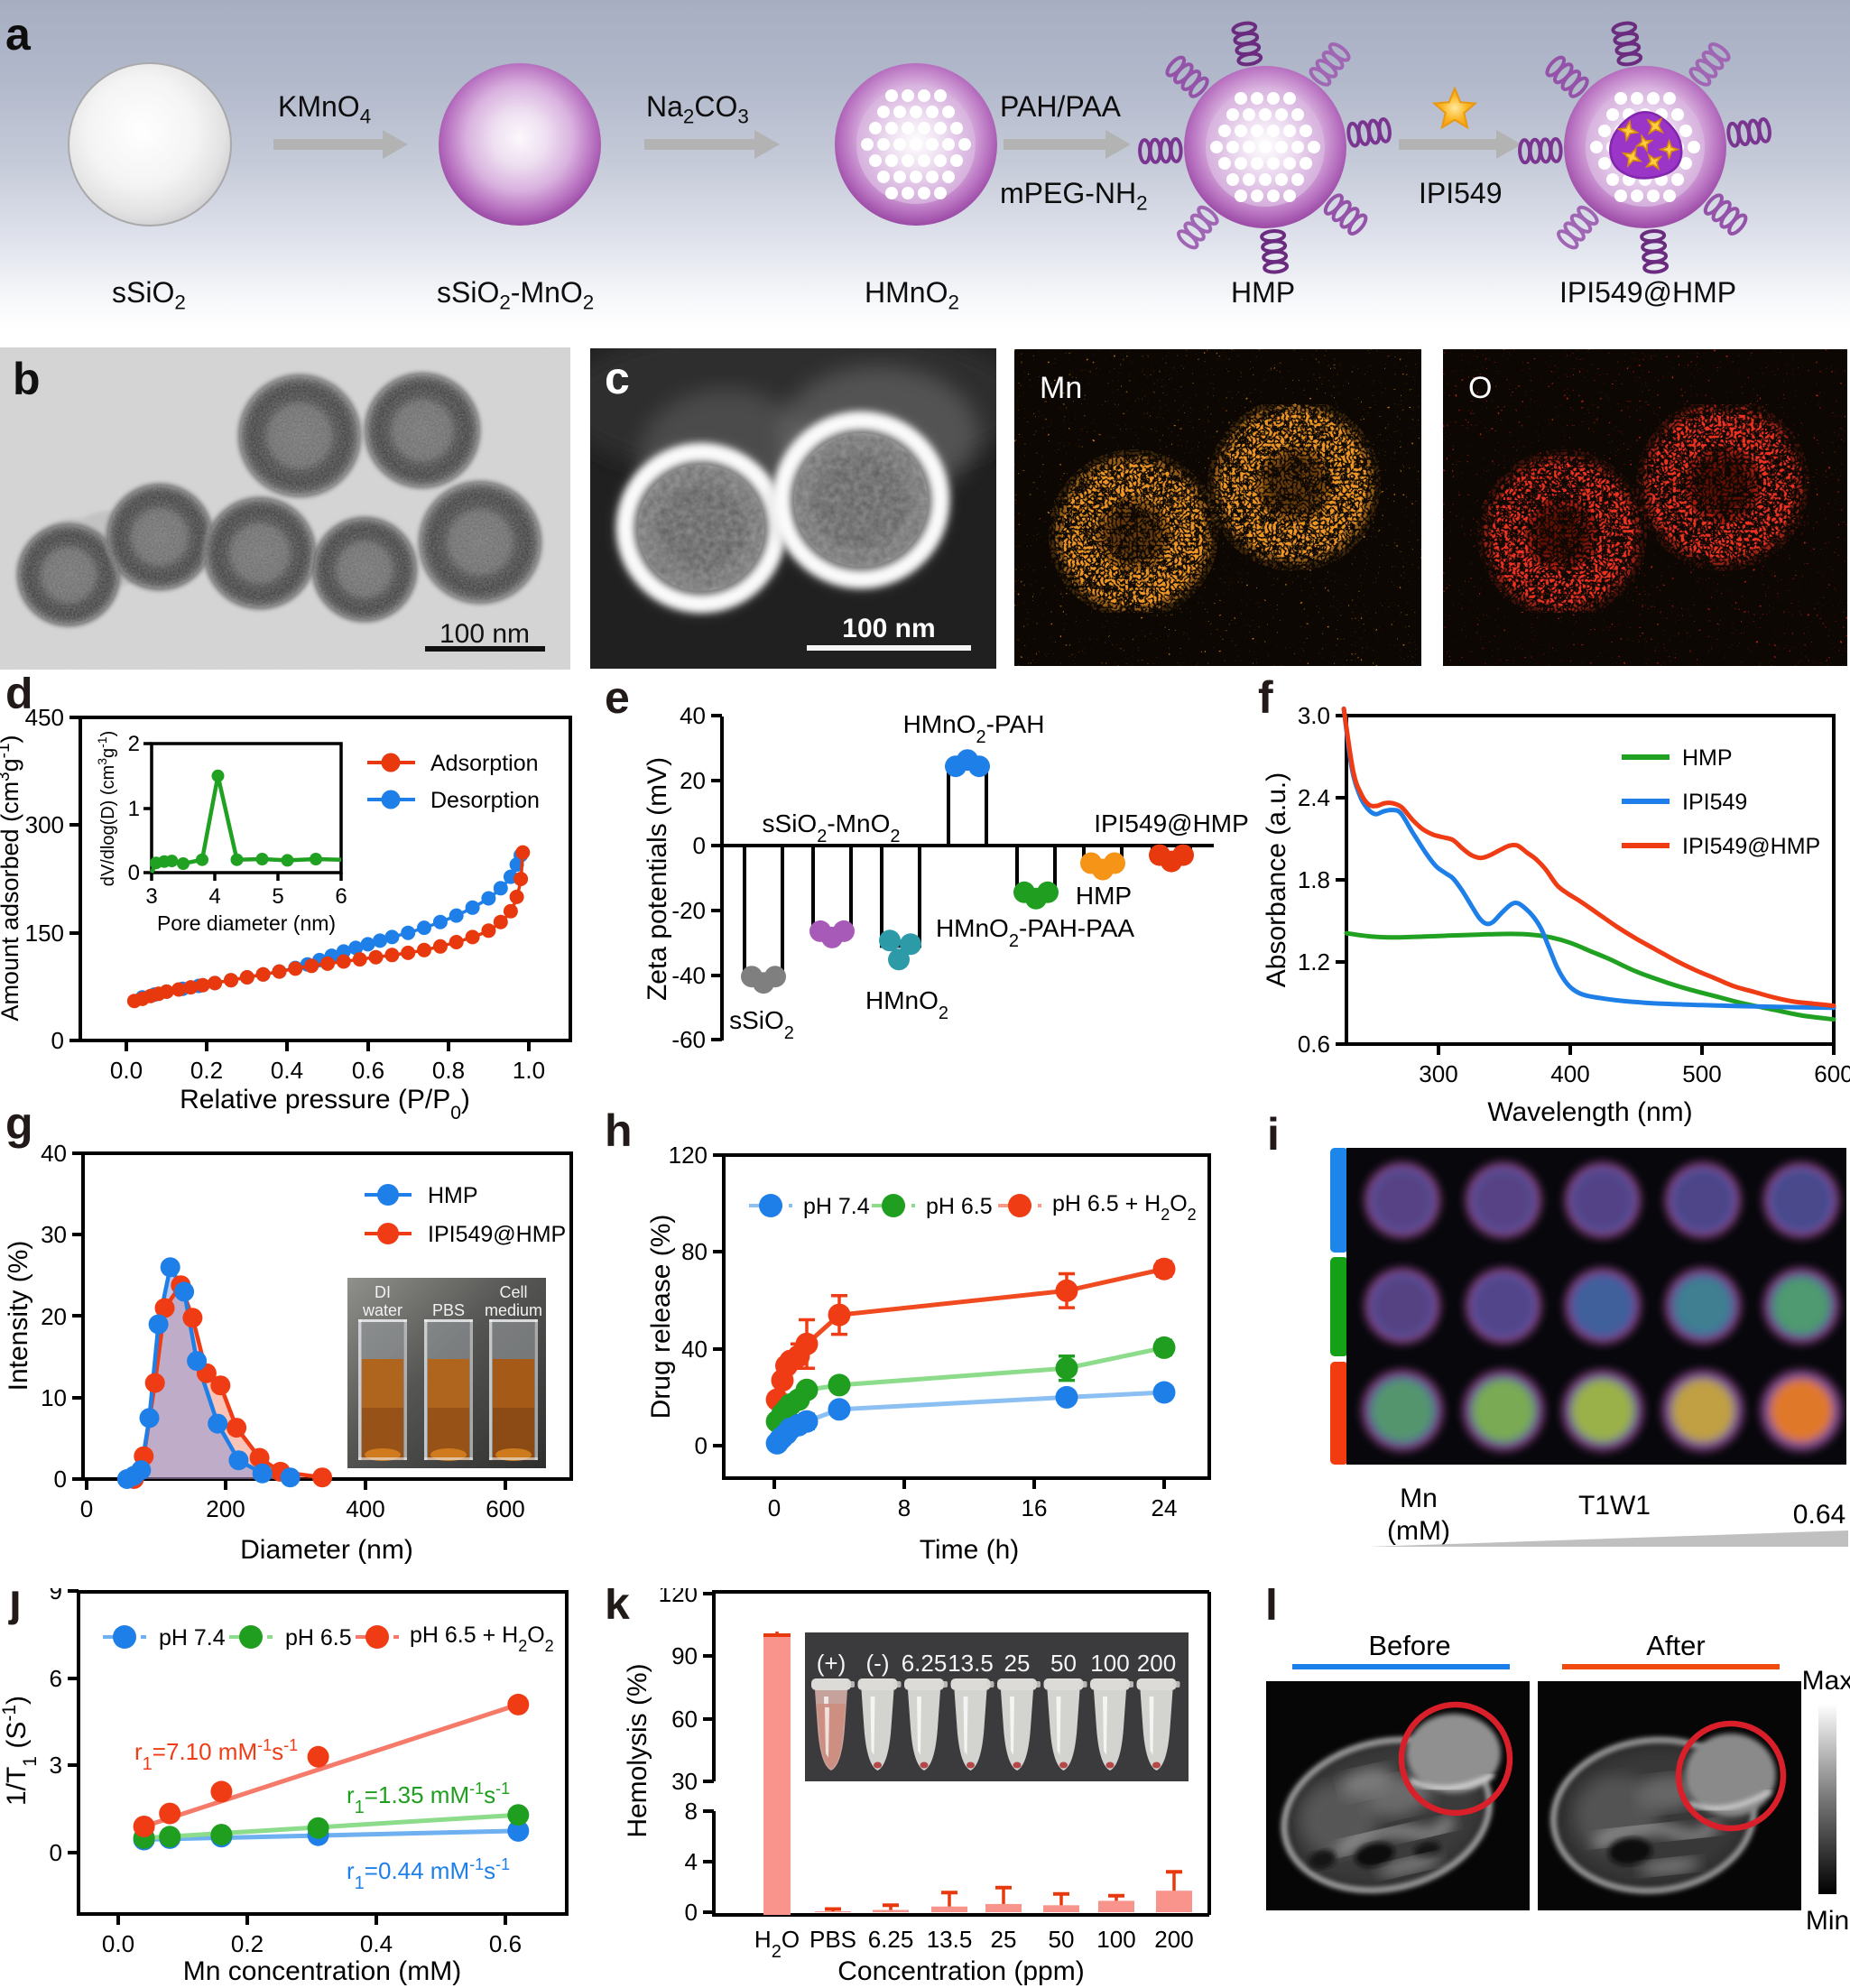 The width and height of the screenshot is (1850, 1988). Describe the element at coordinates (684, 1655) in the screenshot. I see `svg-text: 90` at that location.